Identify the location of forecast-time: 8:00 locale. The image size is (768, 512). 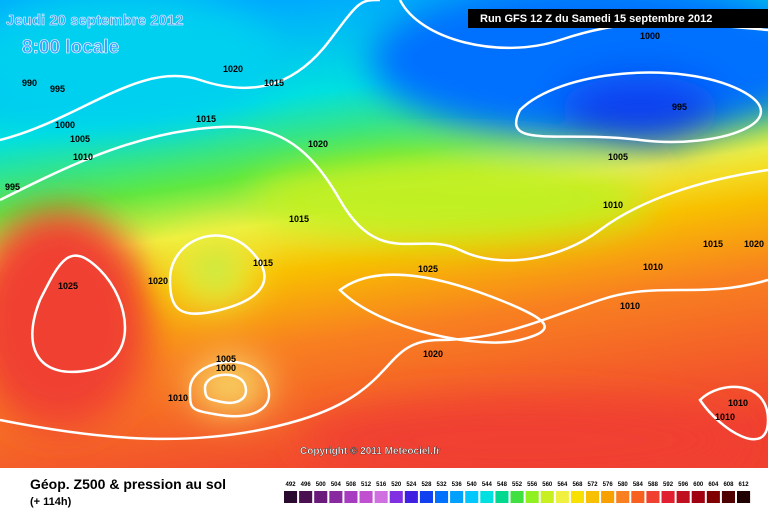
(70, 47).